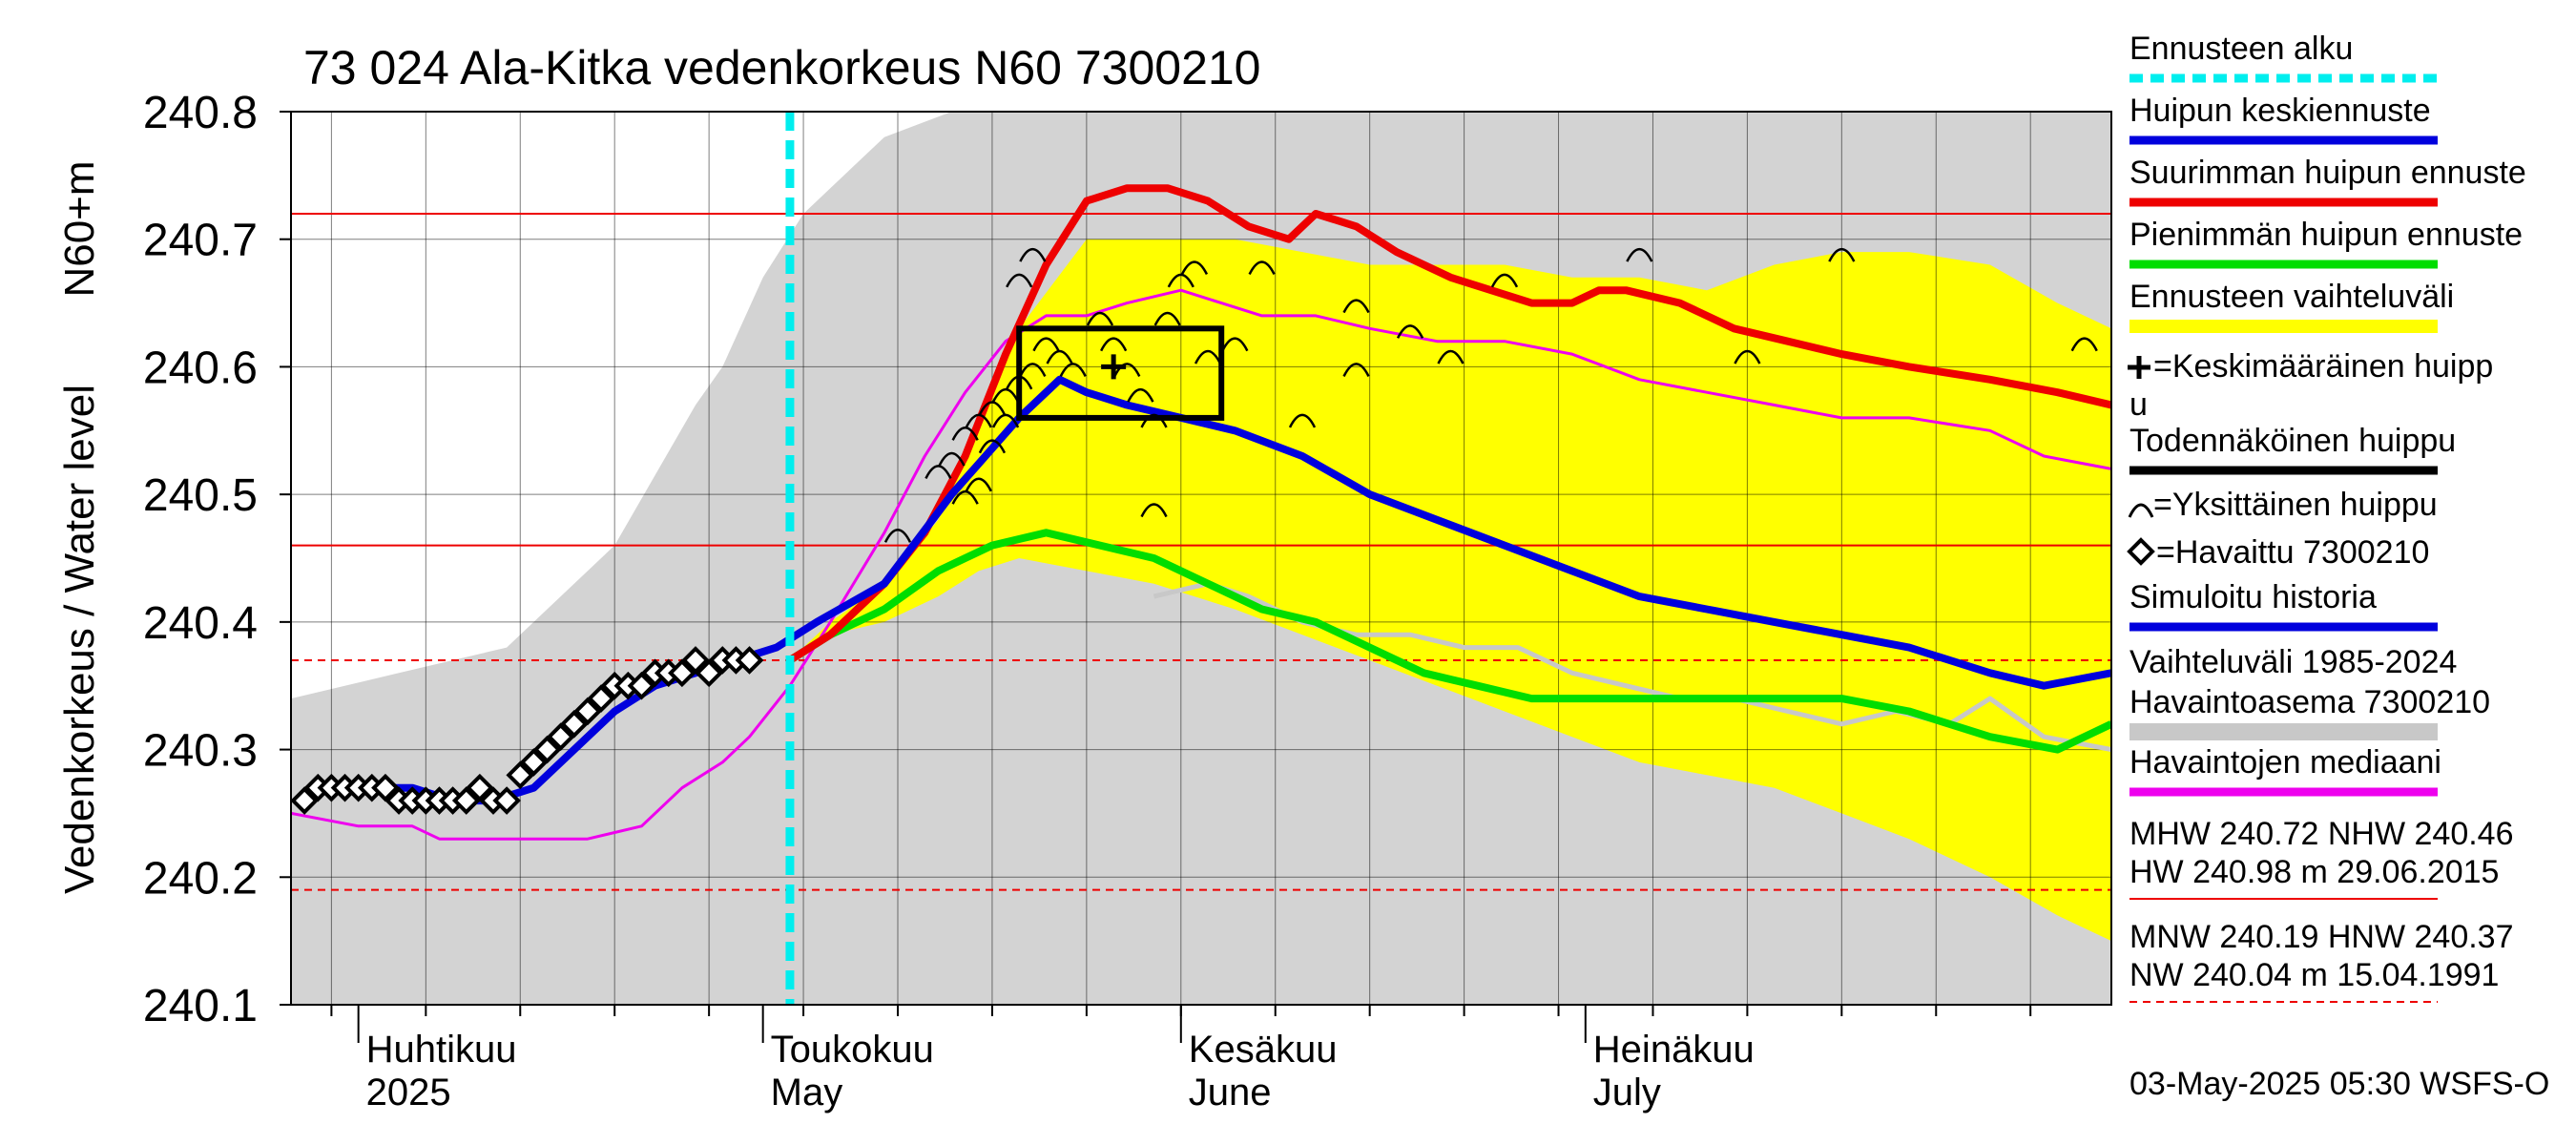 Image resolution: width=2576 pixels, height=1145 pixels. I want to click on probable-peak-box, so click(1120, 373).